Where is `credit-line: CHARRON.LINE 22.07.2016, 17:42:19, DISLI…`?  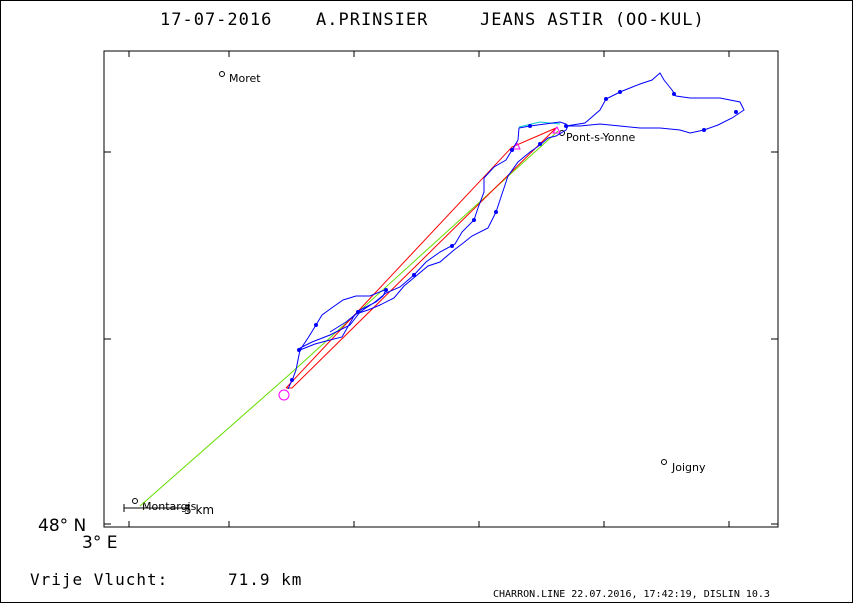
credit-line: CHARRON.LINE 22.07.2016, 17:42:19, DISLI… is located at coordinates (631, 594).